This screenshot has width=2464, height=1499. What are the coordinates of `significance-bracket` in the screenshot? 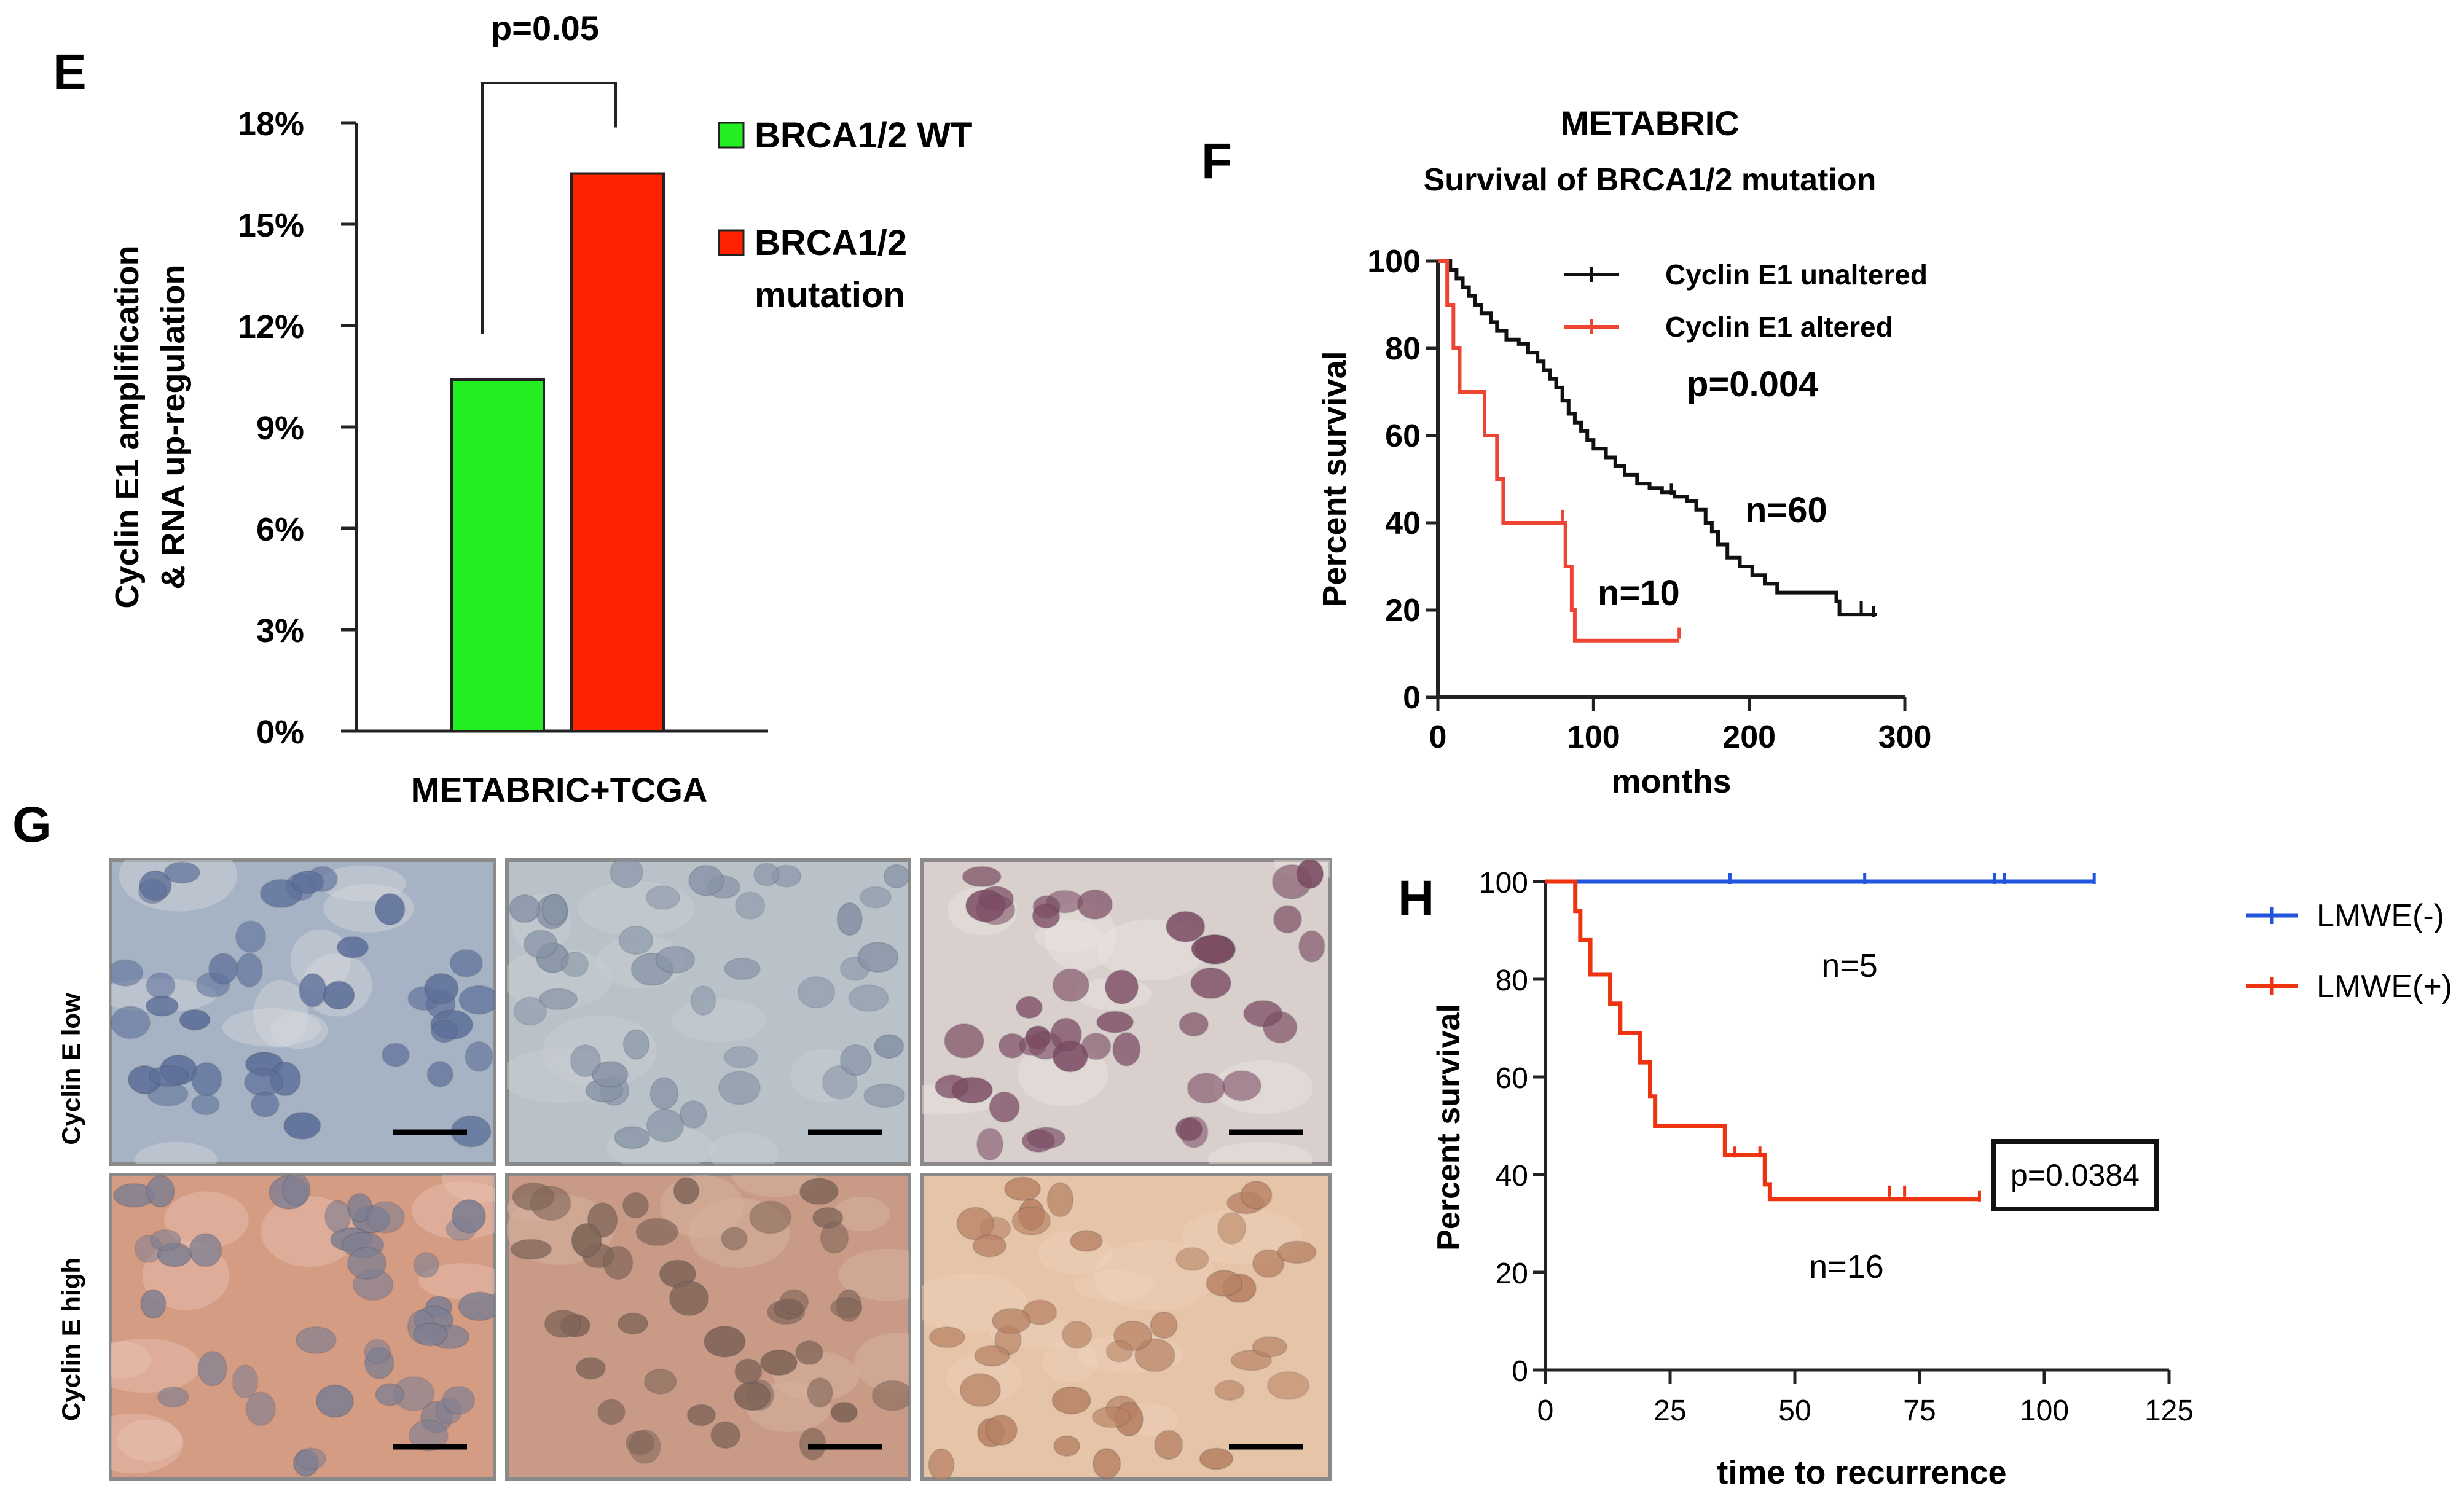 It's located at (549, 208).